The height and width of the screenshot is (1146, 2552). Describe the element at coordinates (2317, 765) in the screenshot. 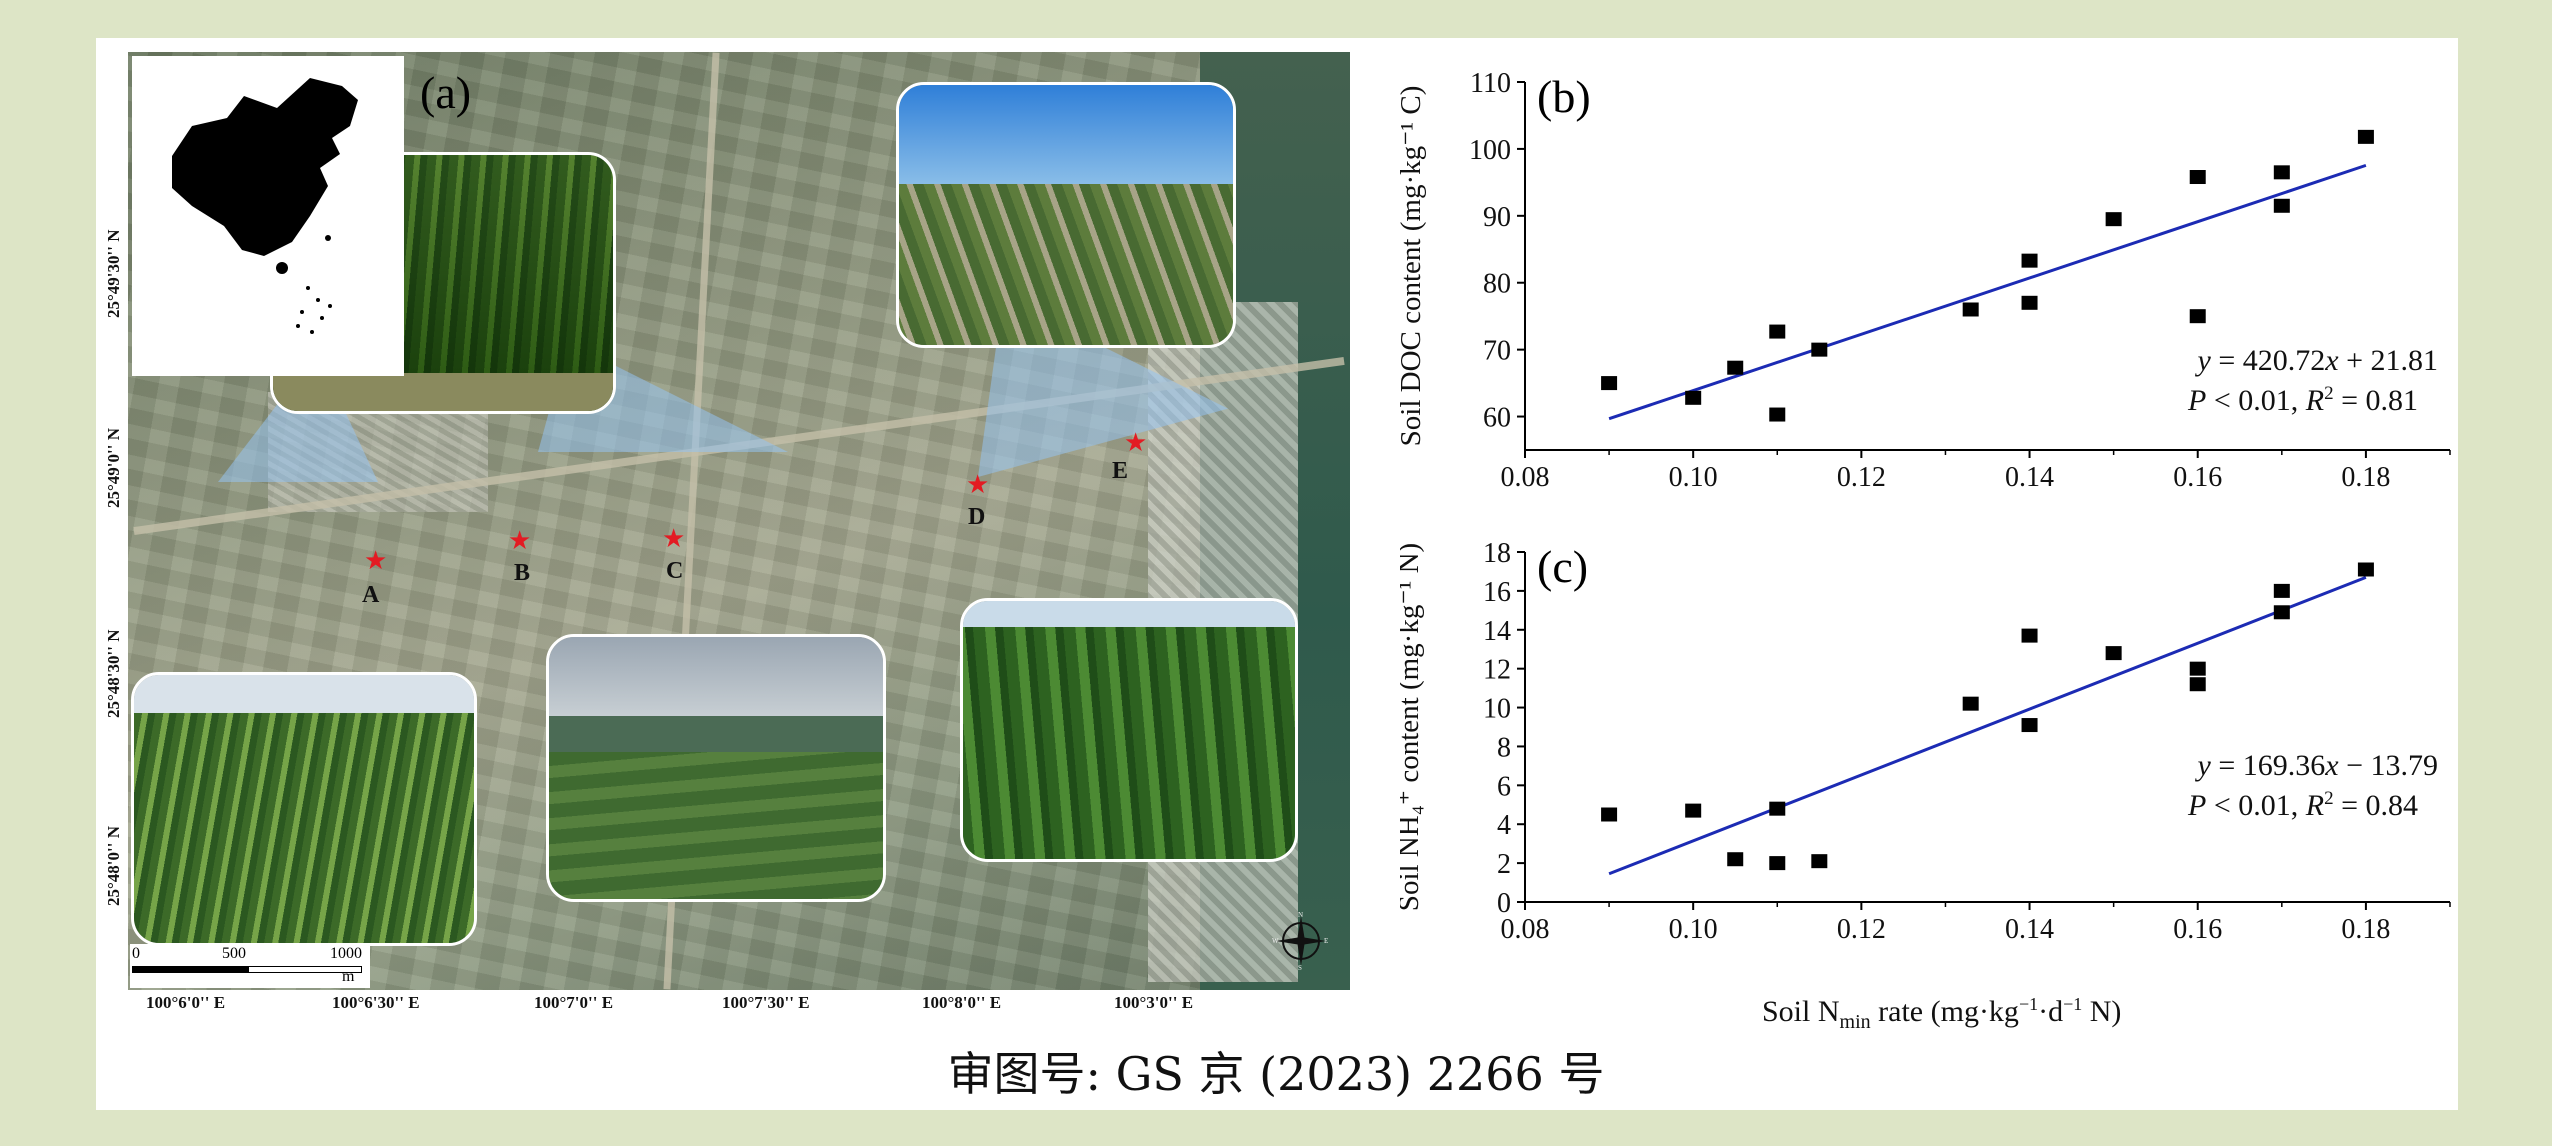

I see `regression-equation: y = 169.36x − 13.79` at that location.